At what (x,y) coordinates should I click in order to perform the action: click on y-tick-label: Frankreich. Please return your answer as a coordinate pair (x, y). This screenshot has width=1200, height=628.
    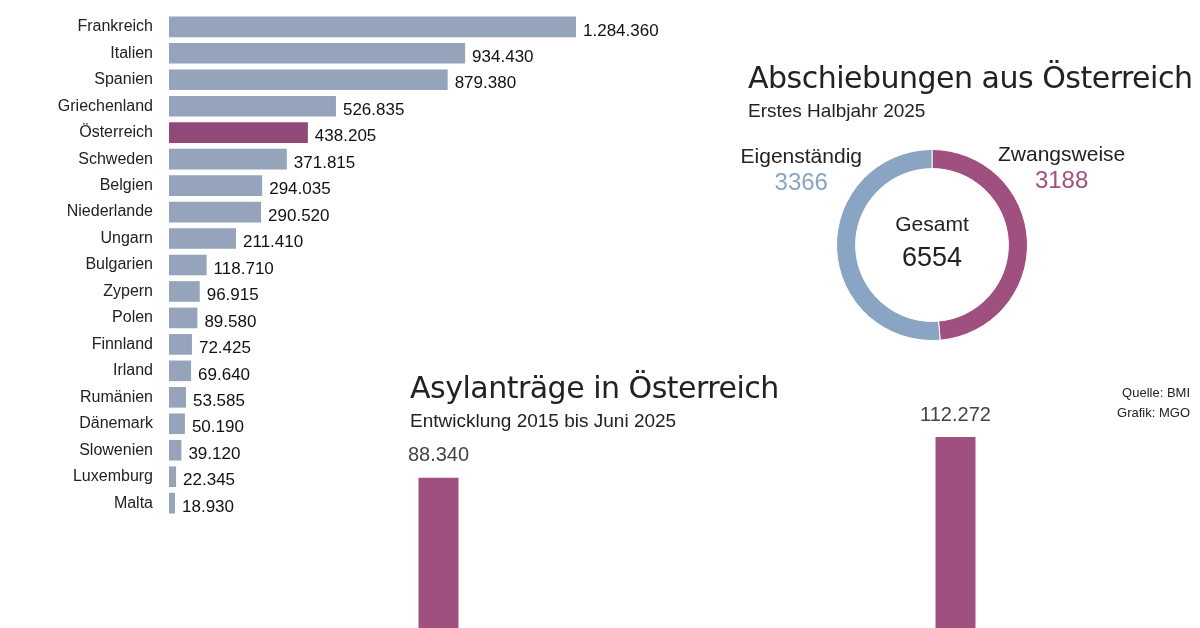
    Looking at the image, I should click on (115, 26).